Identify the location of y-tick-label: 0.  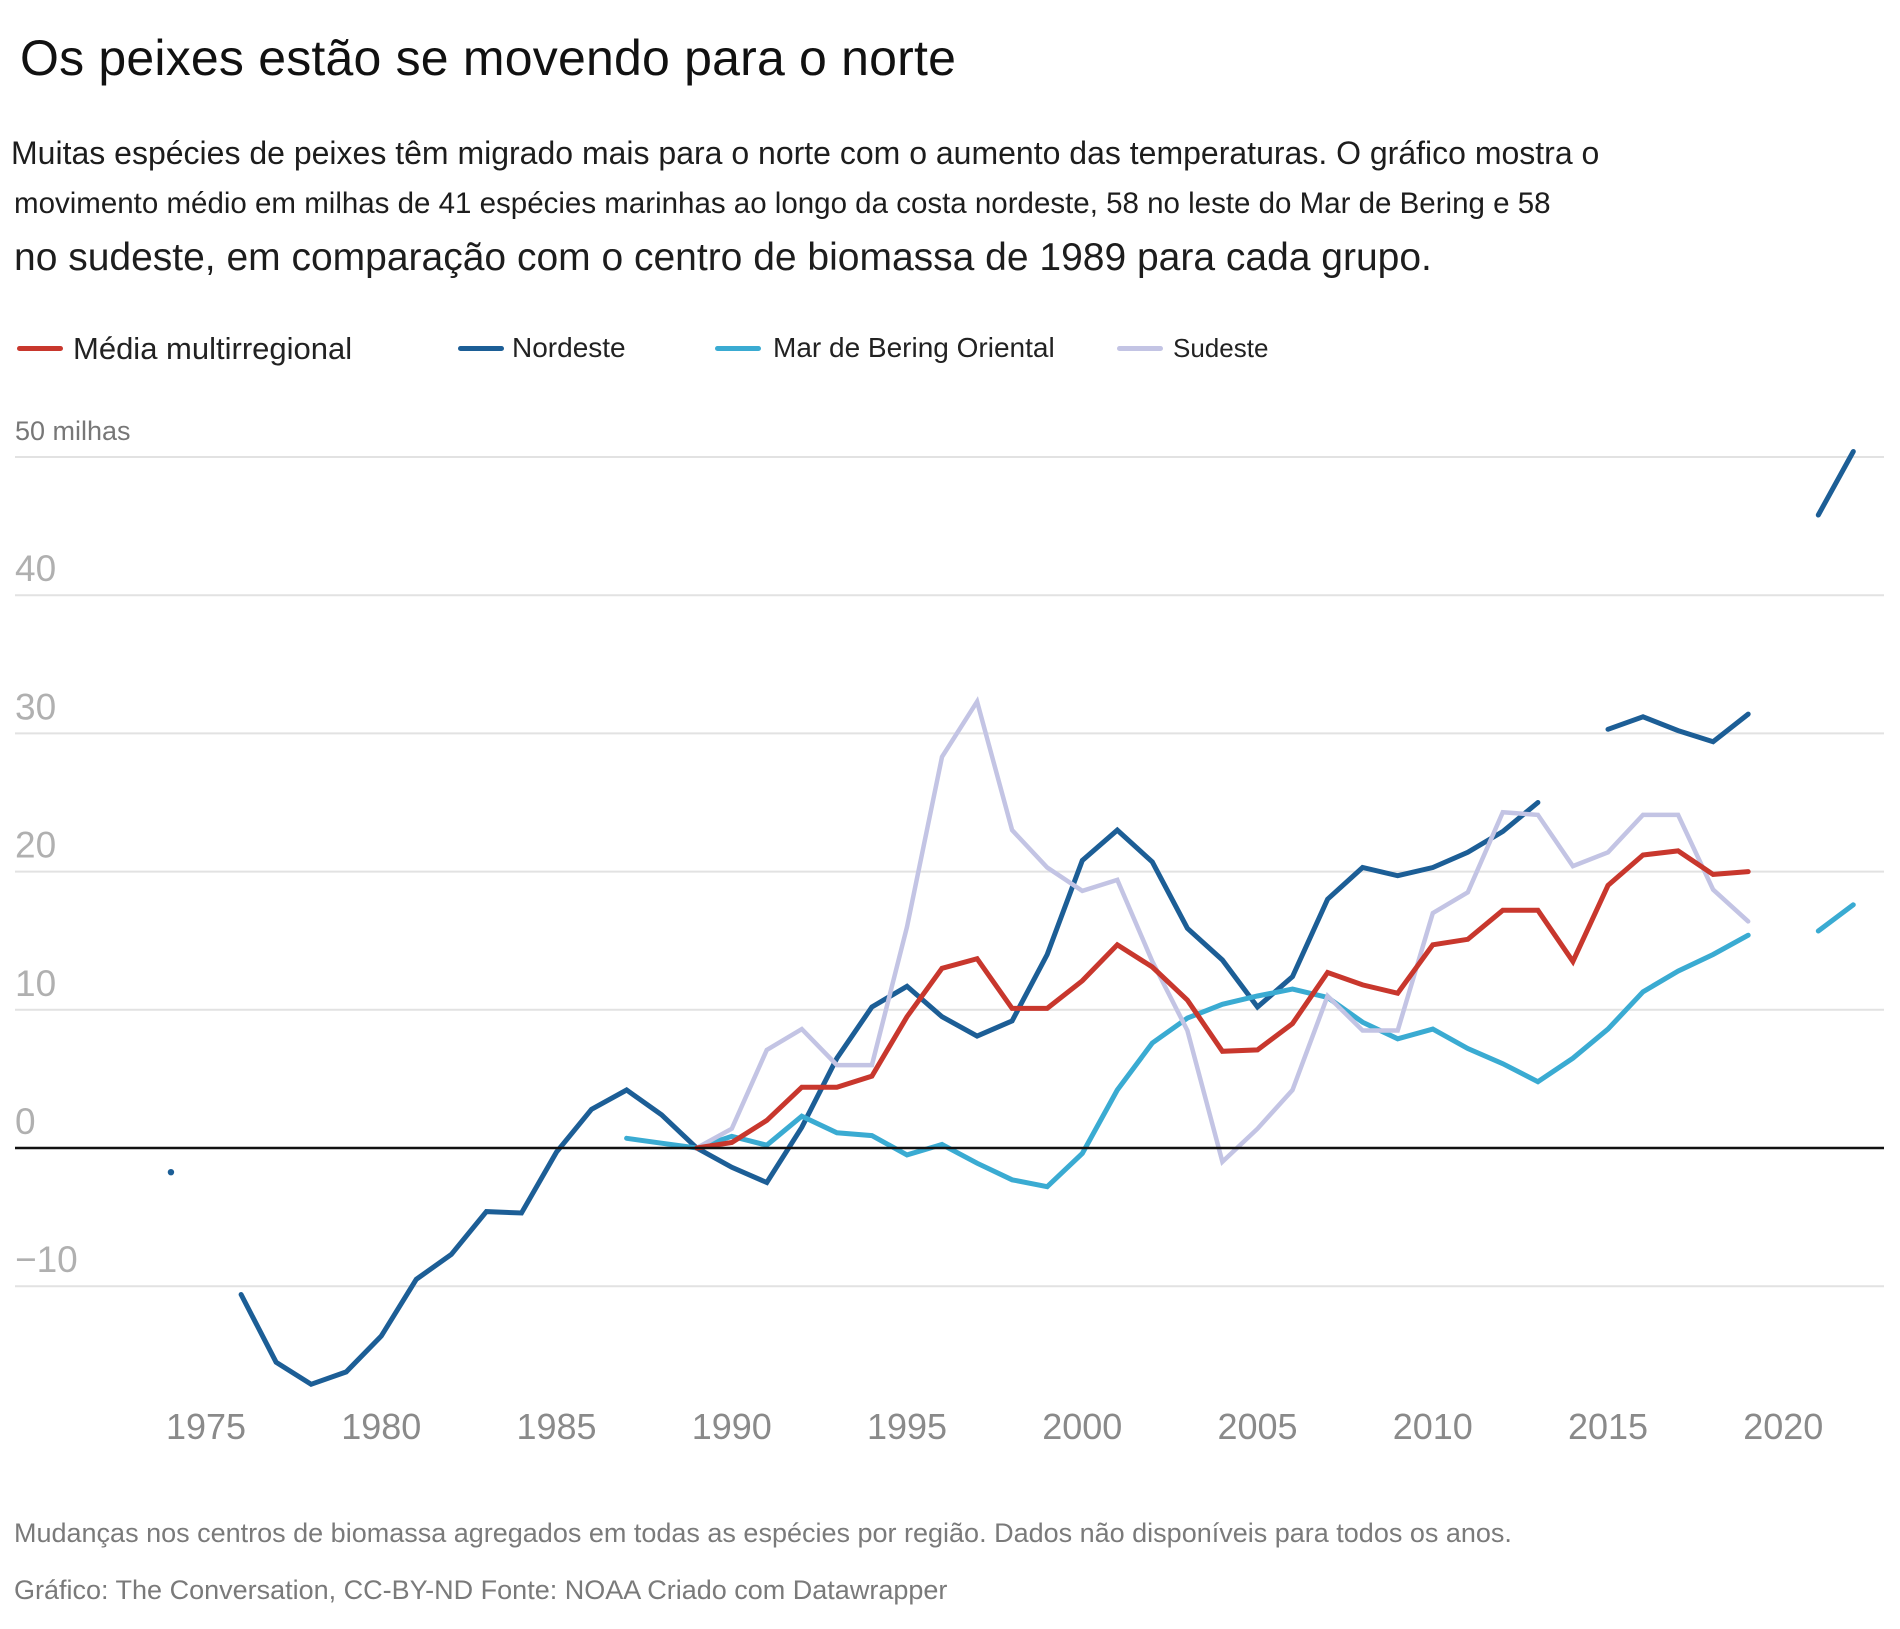
(25, 1121).